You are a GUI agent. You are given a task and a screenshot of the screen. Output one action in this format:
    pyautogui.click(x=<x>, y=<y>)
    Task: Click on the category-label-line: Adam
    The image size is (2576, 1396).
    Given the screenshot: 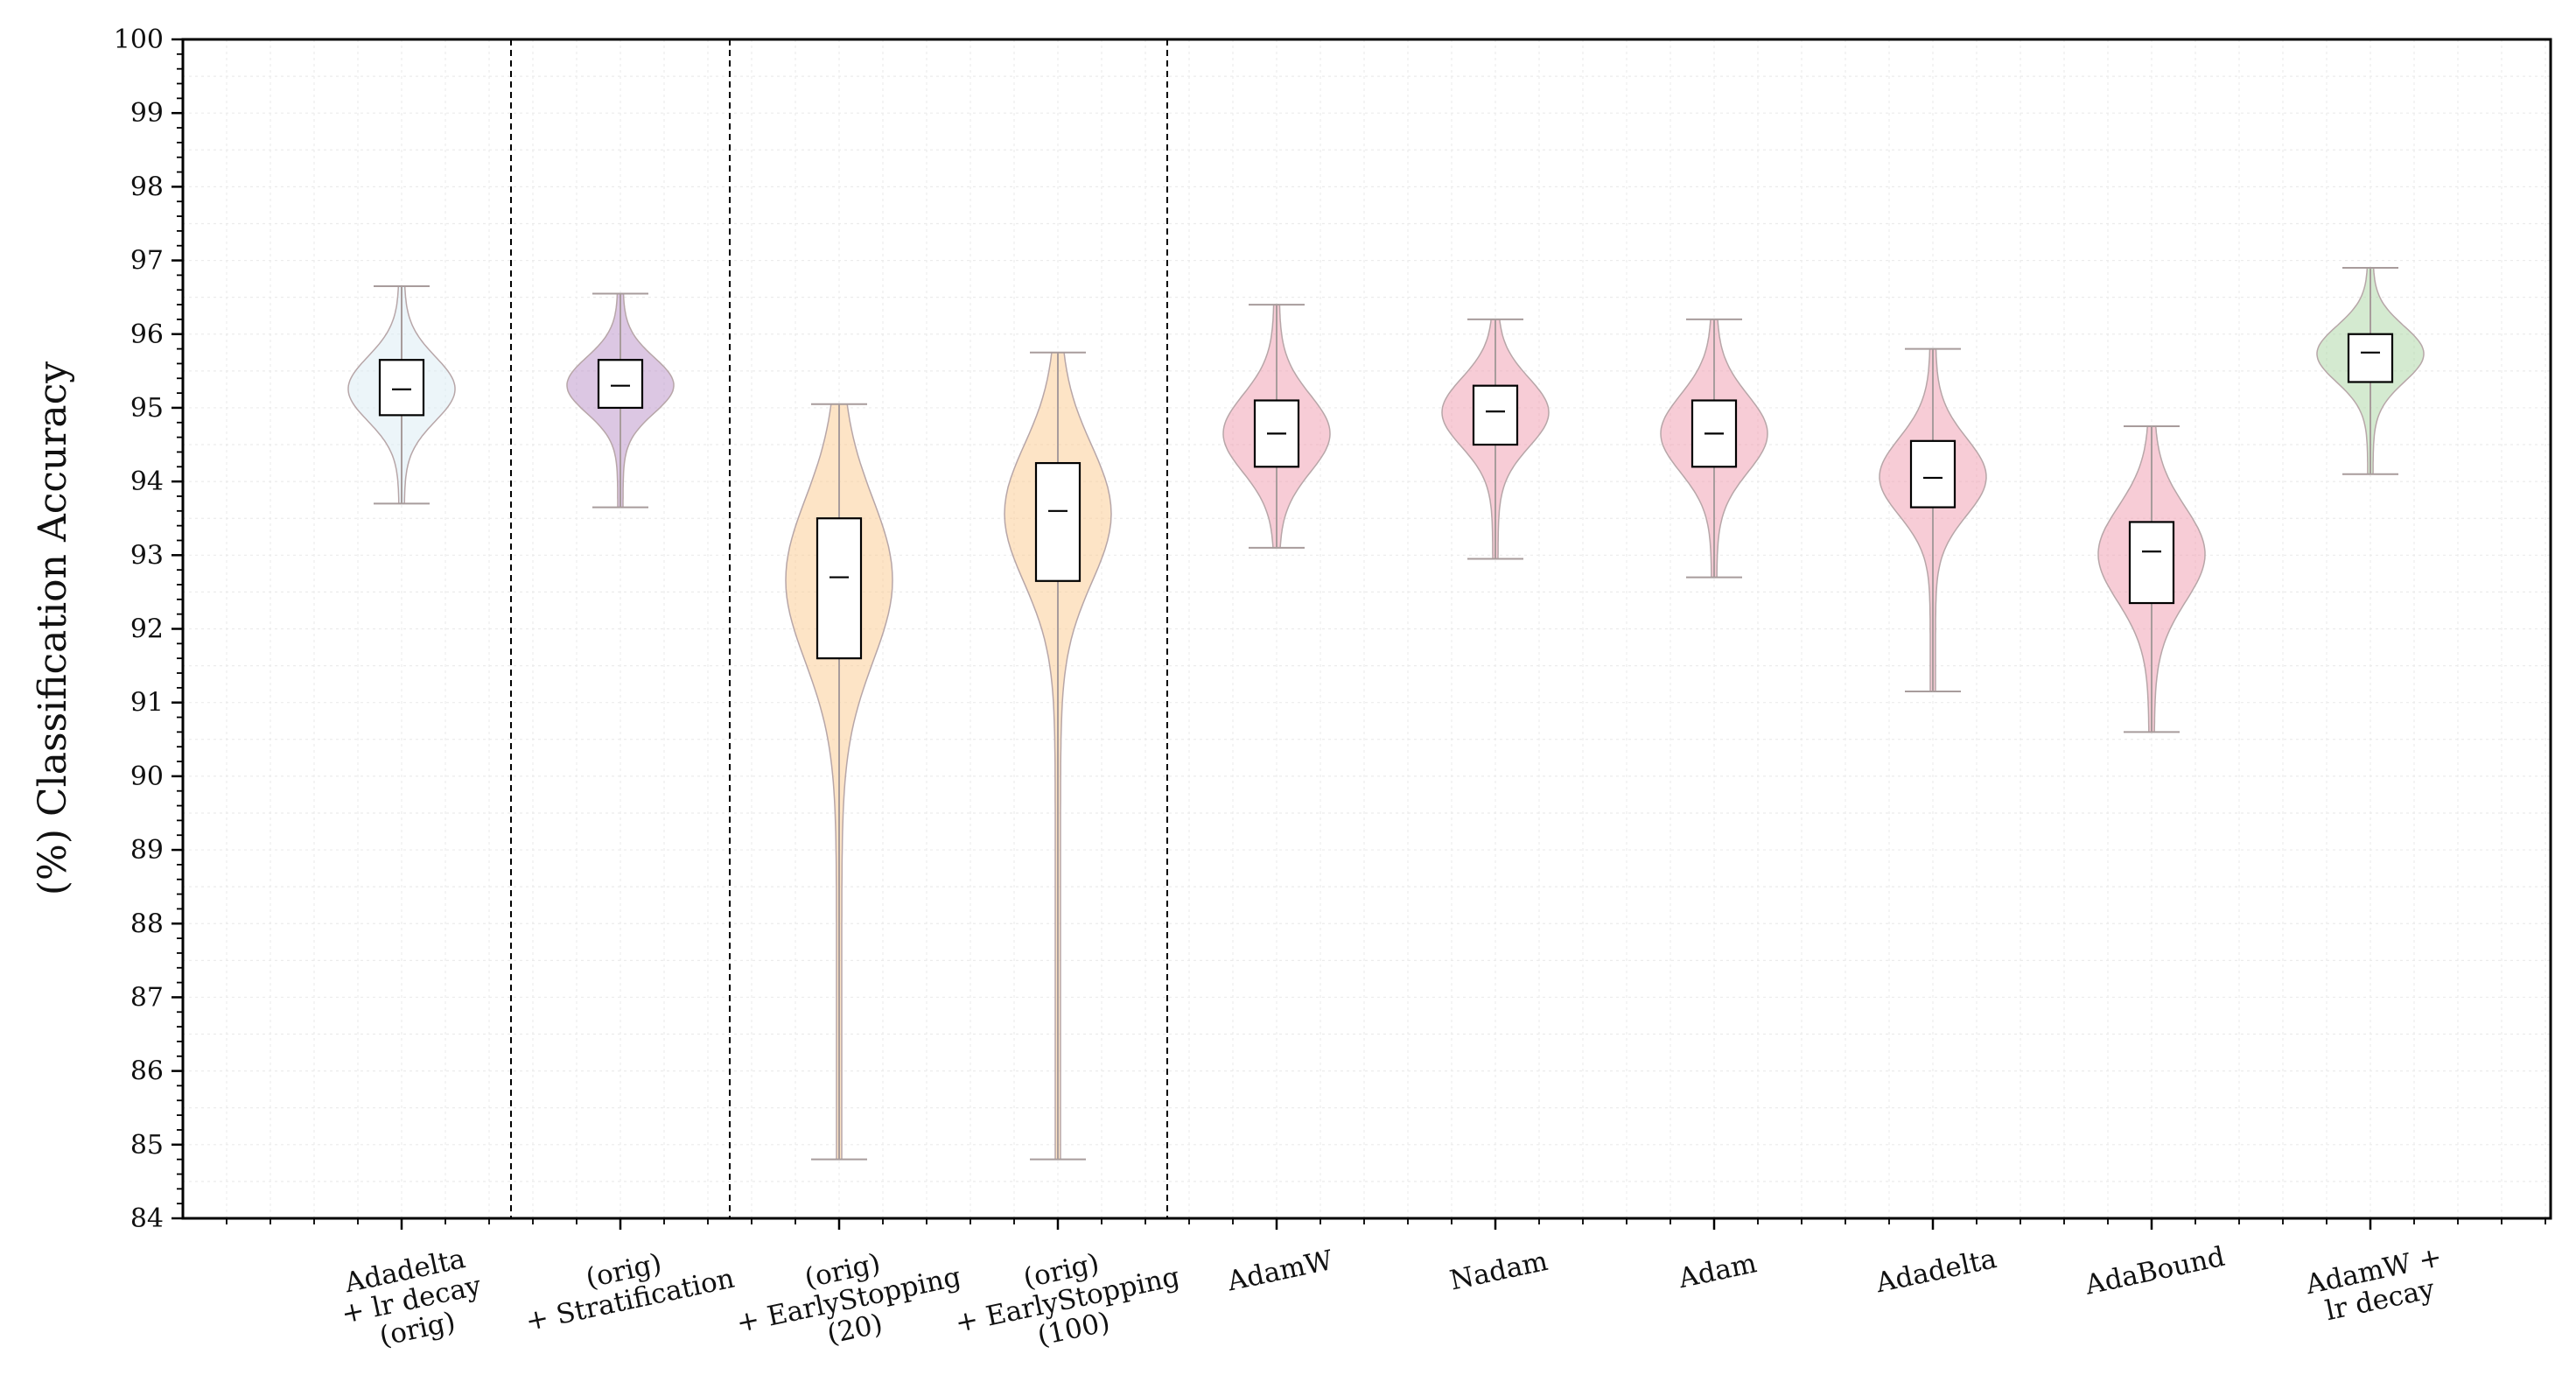 What is the action you would take?
    pyautogui.click(x=1717, y=1270)
    